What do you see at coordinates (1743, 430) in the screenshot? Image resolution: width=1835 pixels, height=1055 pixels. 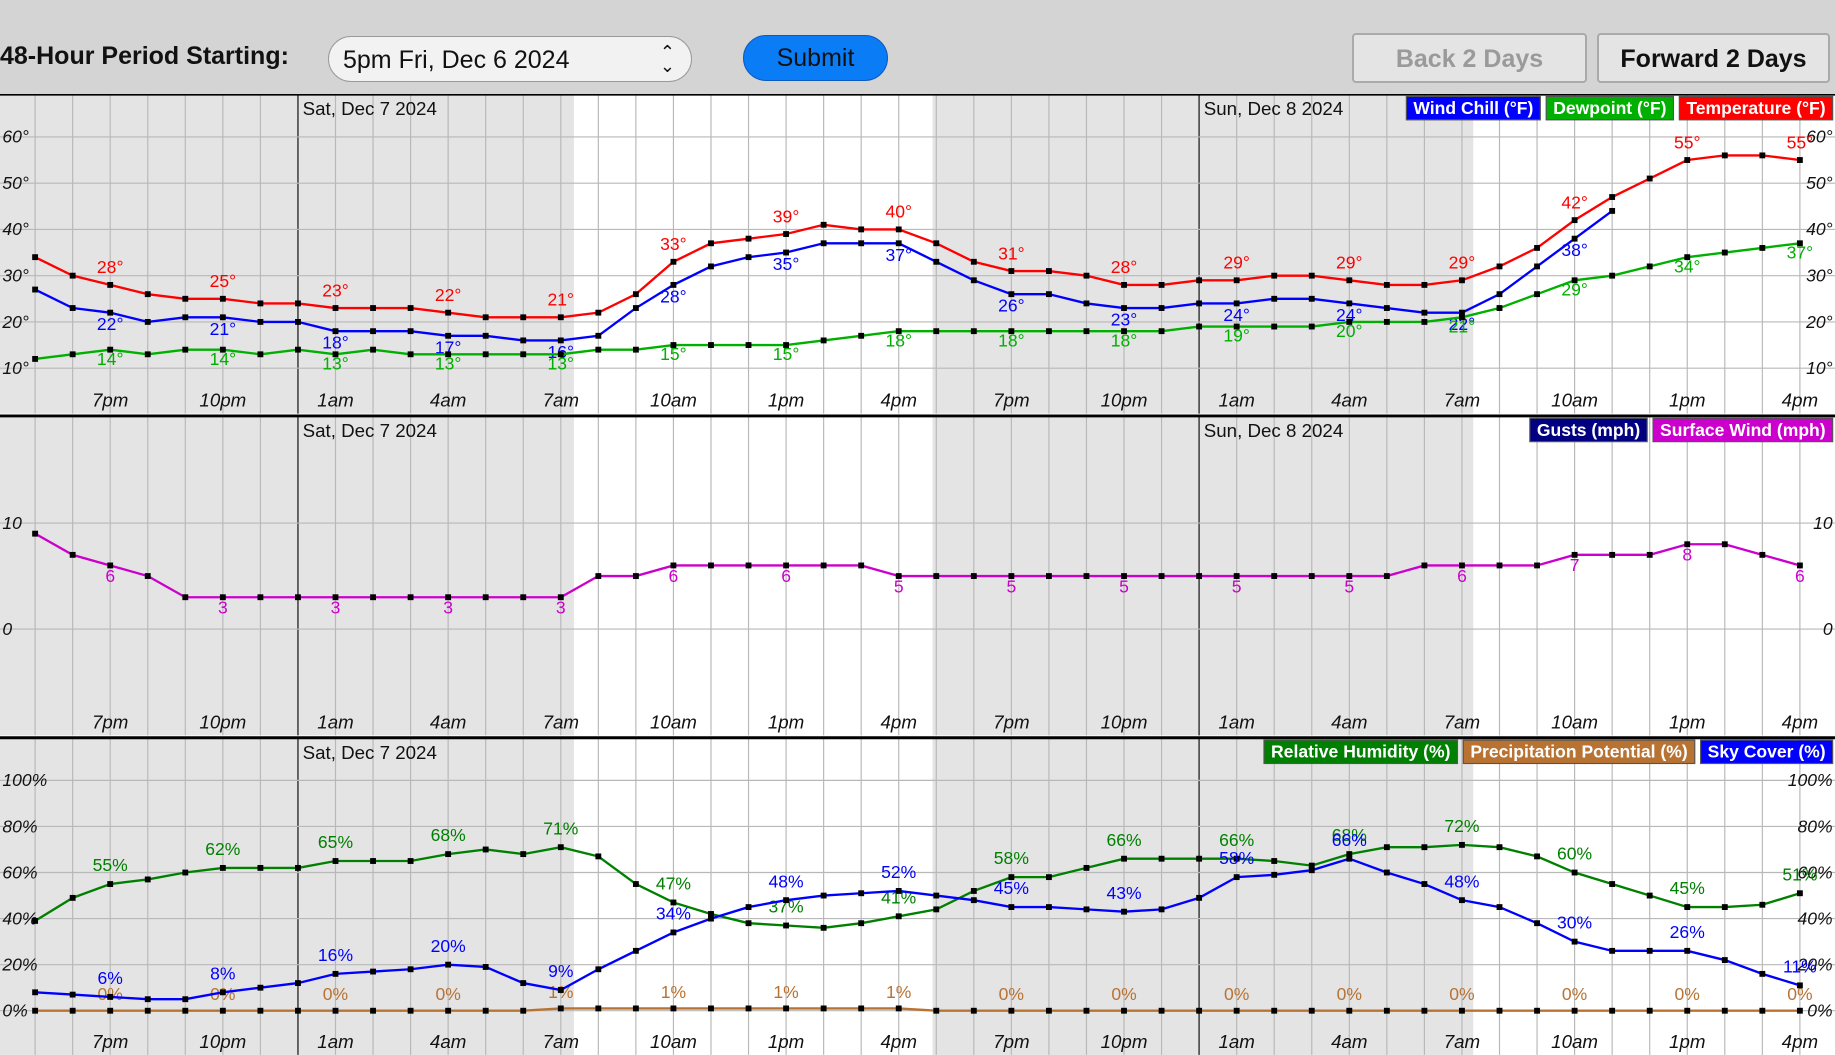 I see `legend-swatch` at bounding box center [1743, 430].